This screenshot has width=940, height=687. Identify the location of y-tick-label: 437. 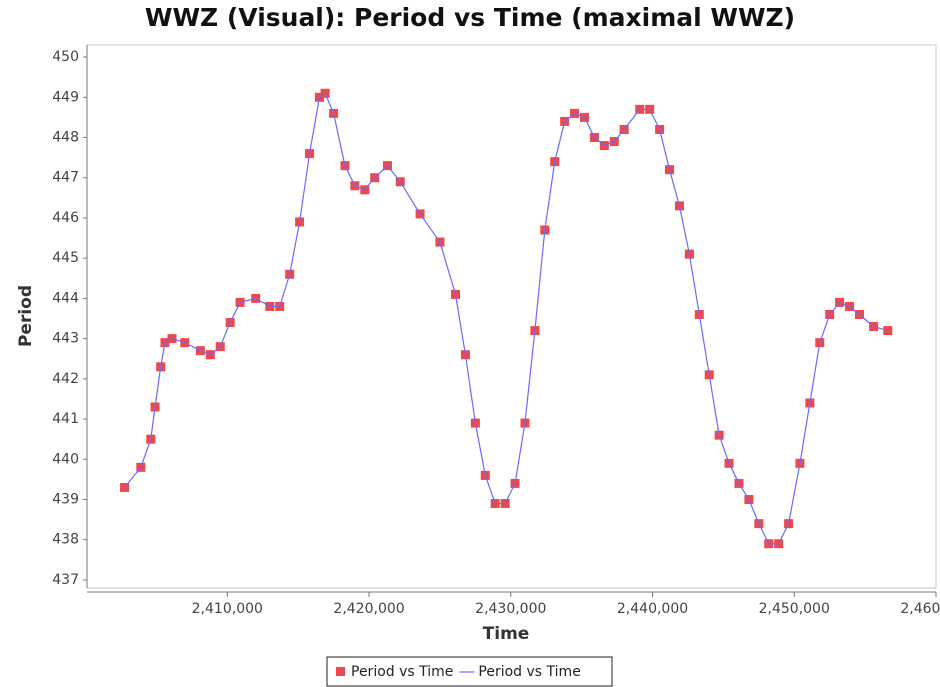
(65, 580).